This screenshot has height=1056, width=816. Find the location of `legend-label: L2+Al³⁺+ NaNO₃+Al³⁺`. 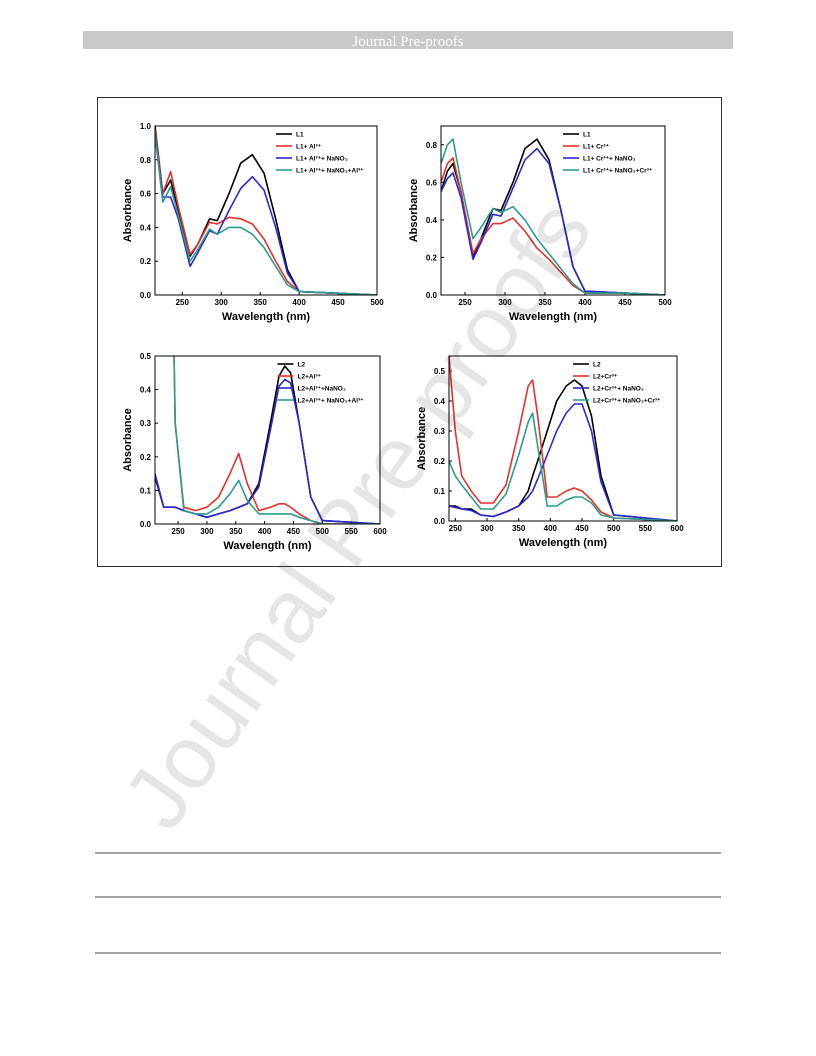

legend-label: L2+Al³⁺+ NaNO₃+Al³⁺ is located at coordinates (331, 401).